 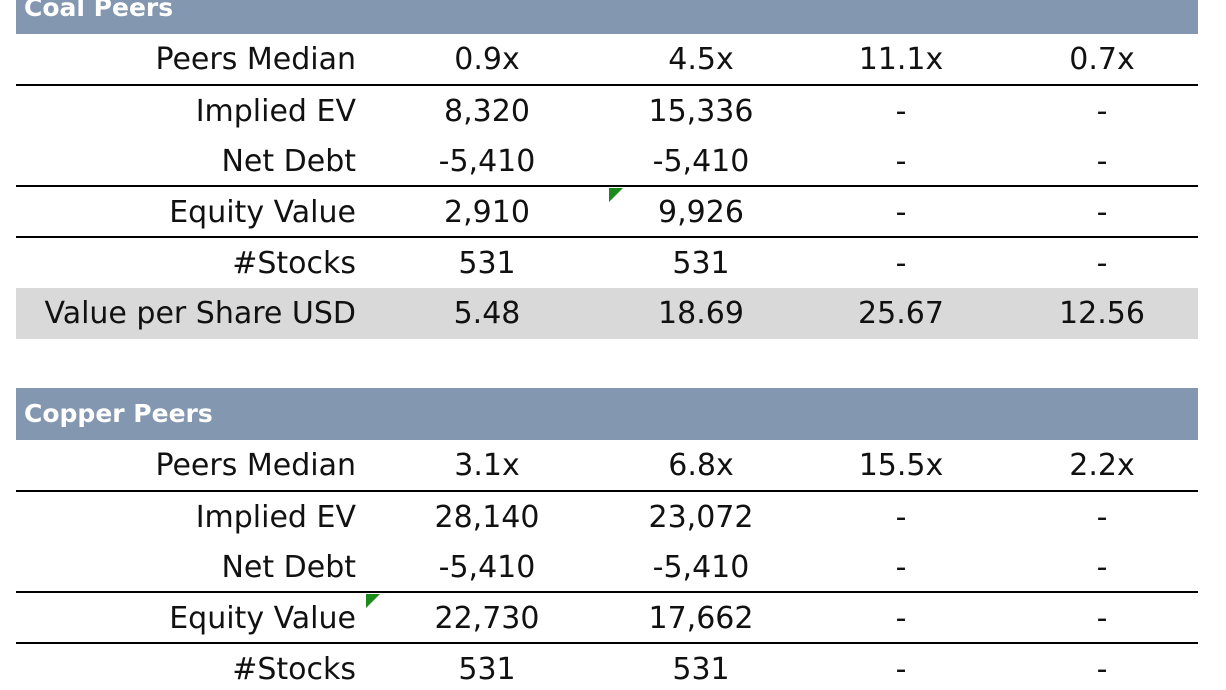 What do you see at coordinates (701, 465) in the screenshot?
I see `cell-ev-ebitda: 6.8x` at bounding box center [701, 465].